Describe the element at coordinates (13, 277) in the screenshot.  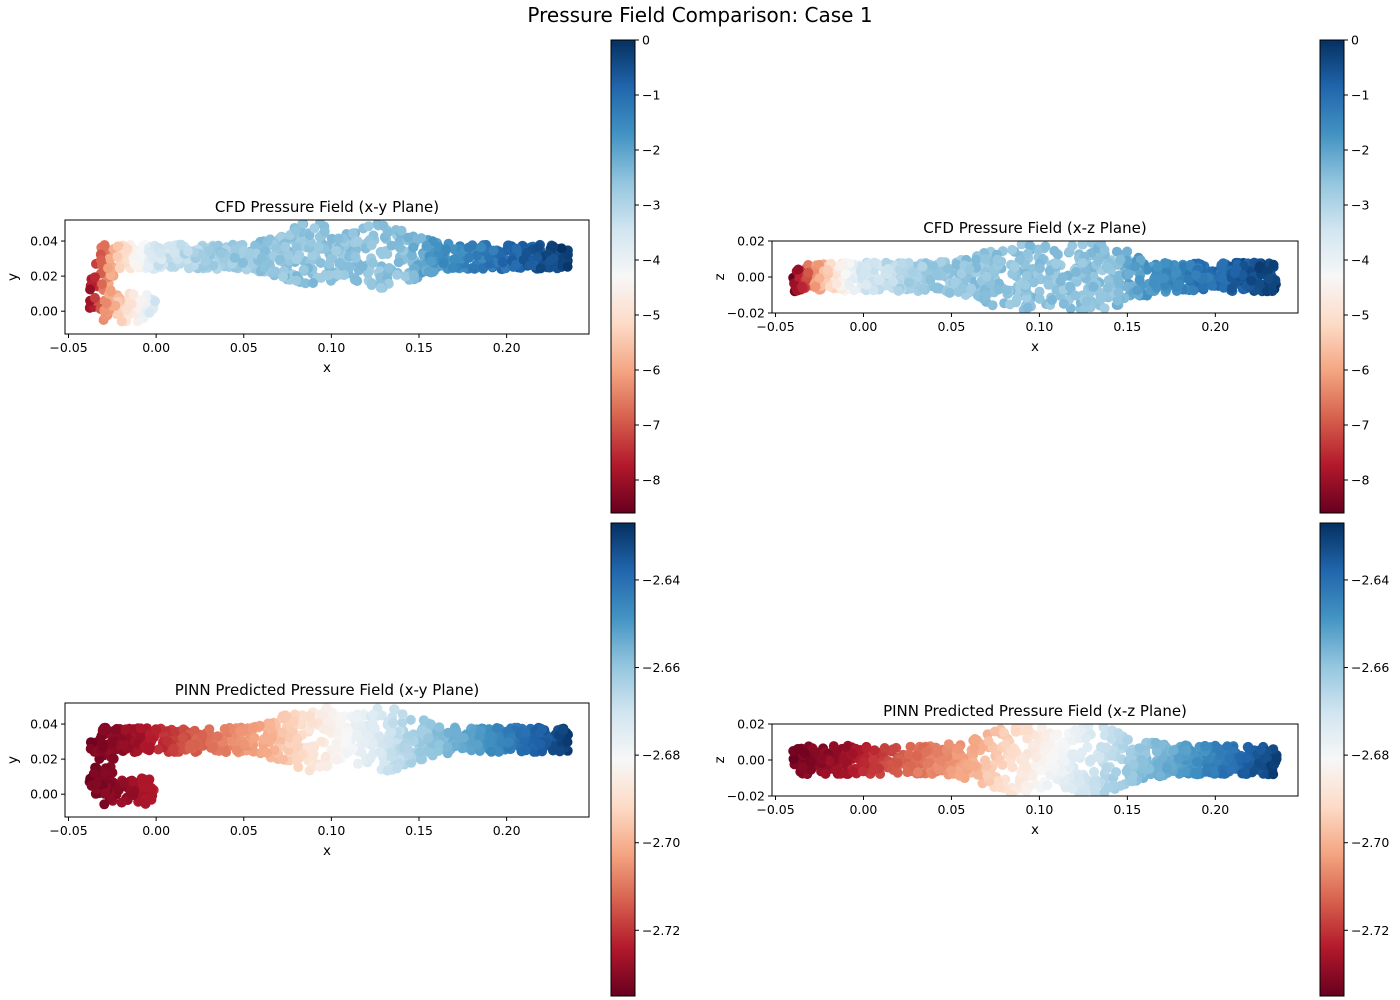
I see `y-axis-label: y` at that location.